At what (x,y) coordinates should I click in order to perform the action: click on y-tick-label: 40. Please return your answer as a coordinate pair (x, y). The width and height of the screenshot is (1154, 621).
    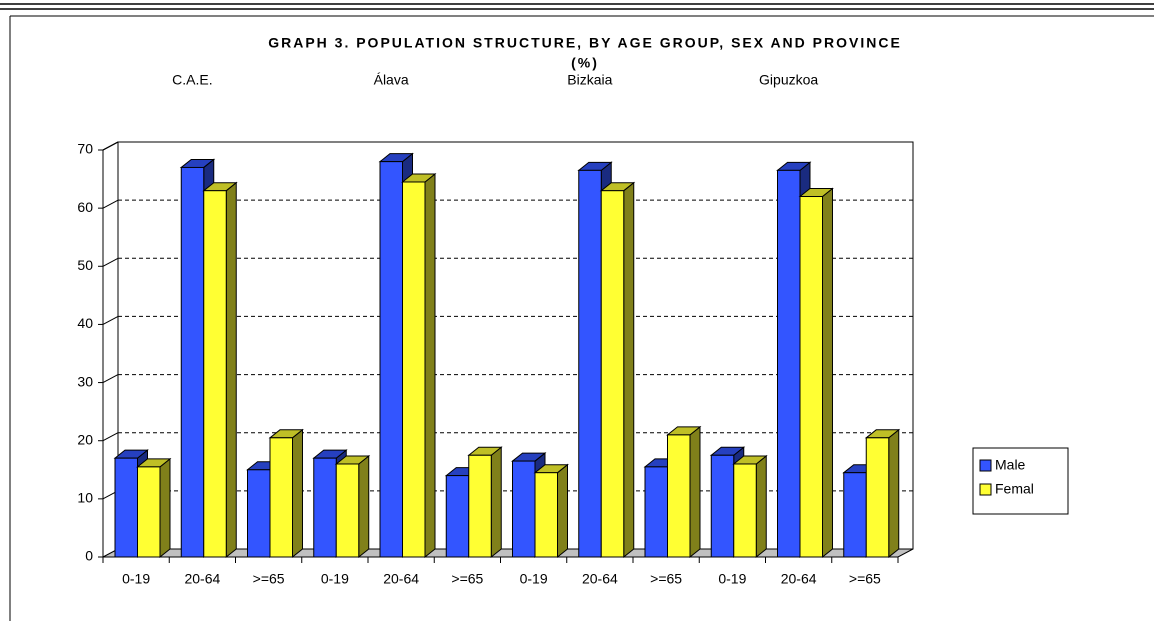
    Looking at the image, I should click on (85, 323).